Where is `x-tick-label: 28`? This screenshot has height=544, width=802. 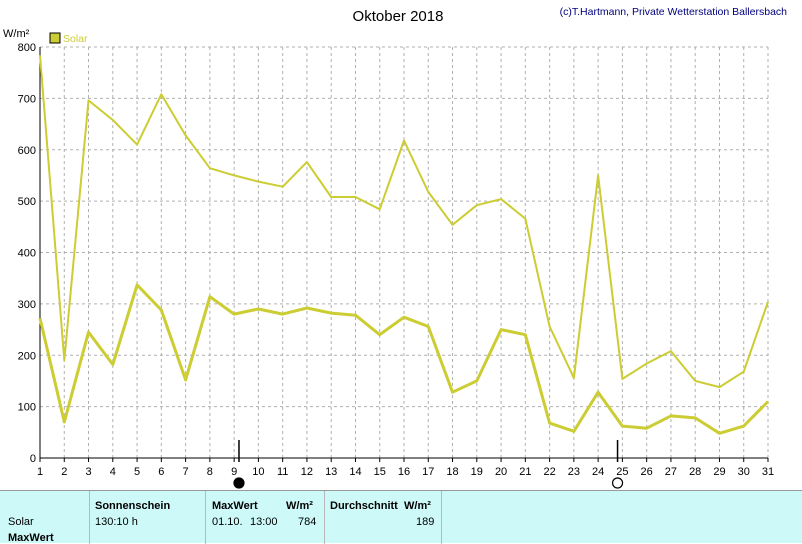
x-tick-label: 28 is located at coordinates (695, 472).